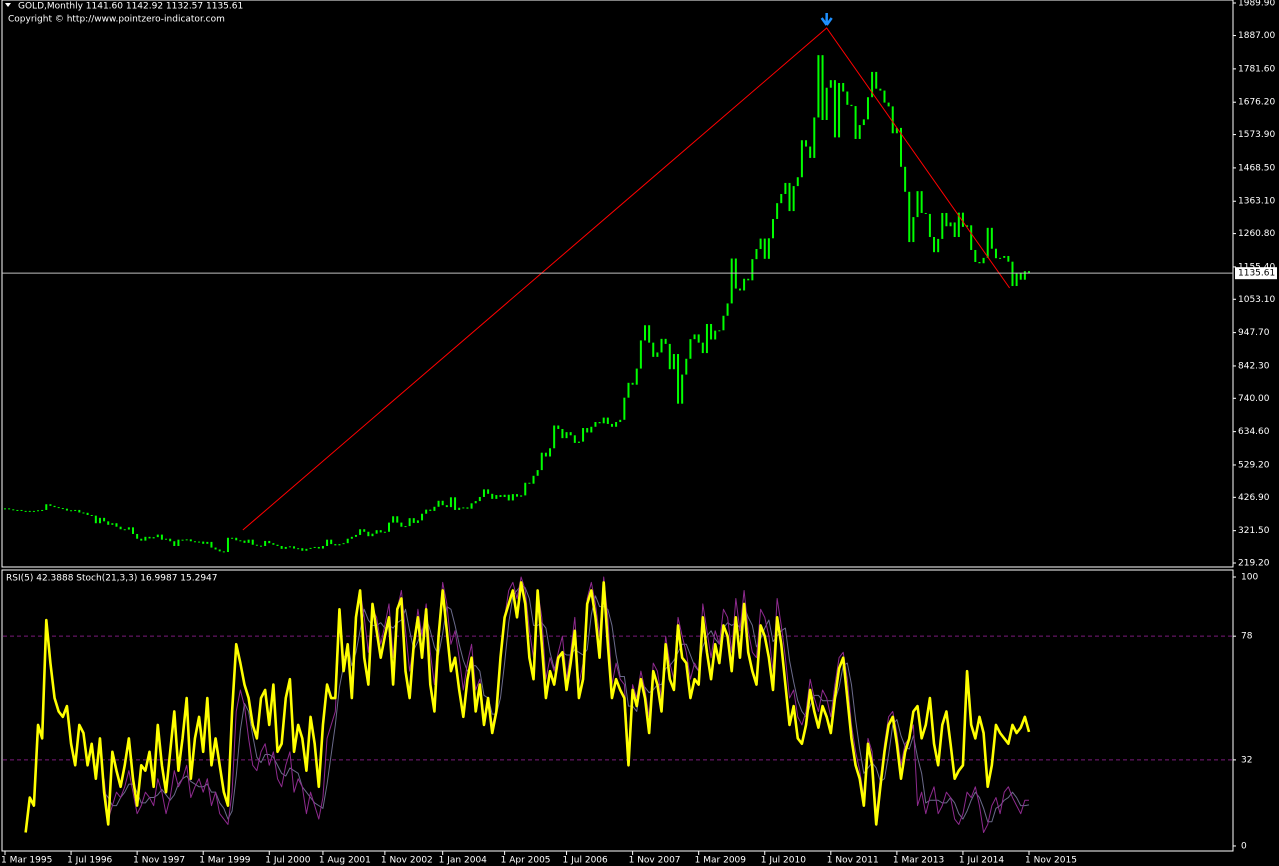 Image resolution: width=1279 pixels, height=866 pixels. I want to click on current-price-box, so click(1256, 273).